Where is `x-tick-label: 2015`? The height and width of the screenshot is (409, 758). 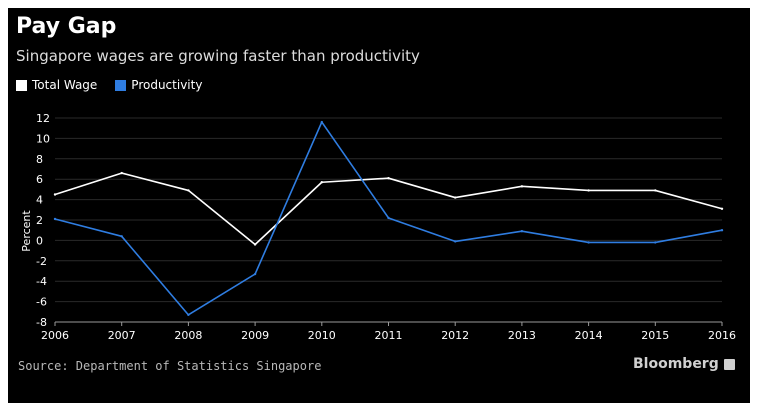
x-tick-label: 2015 is located at coordinates (655, 335).